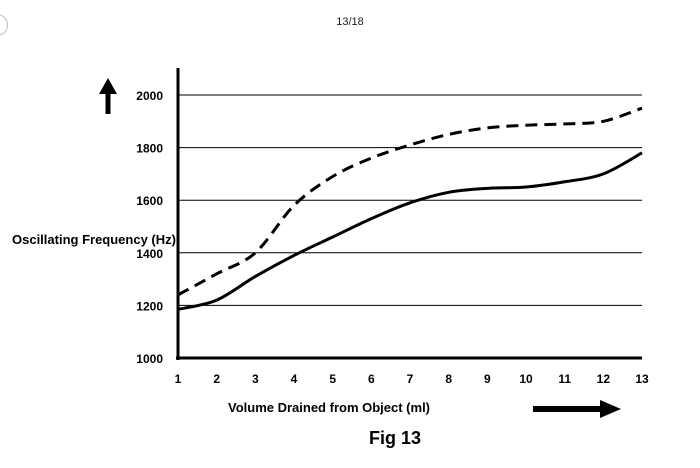  I want to click on y-tick-label: 1800, so click(149, 149).